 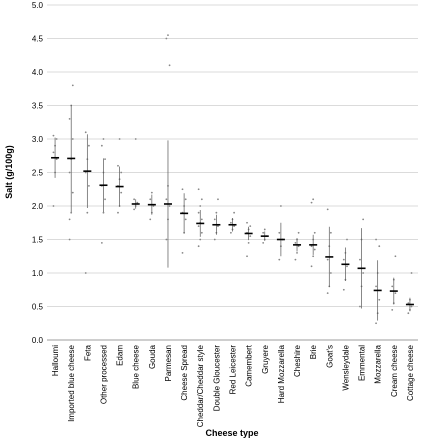 I want to click on x-tick-label: Cheshire, so click(x=297, y=360).